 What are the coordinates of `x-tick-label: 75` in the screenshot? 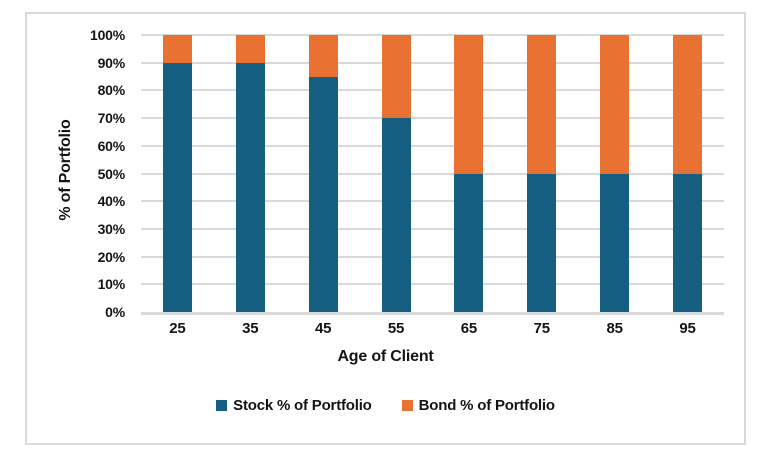 It's located at (541, 328).